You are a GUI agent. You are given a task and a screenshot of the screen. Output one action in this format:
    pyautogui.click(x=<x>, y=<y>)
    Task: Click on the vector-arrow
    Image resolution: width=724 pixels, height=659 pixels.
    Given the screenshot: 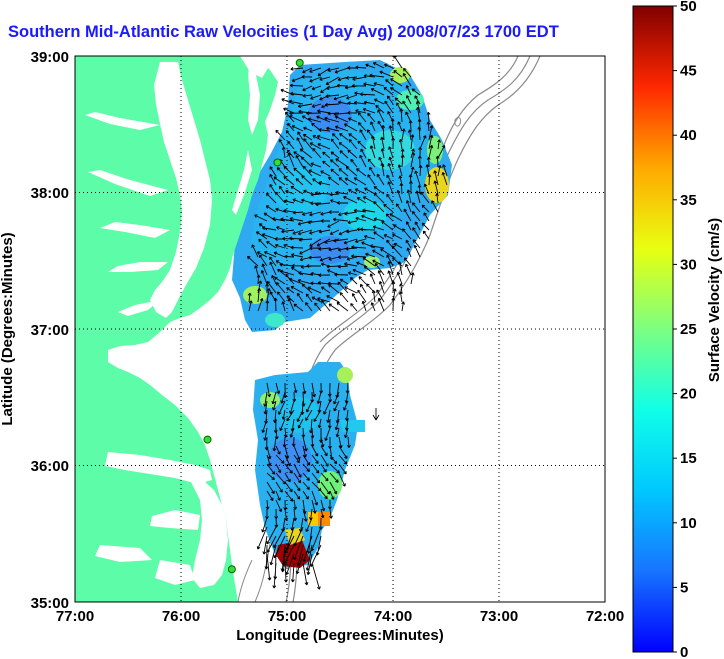 What is the action you would take?
    pyautogui.click(x=376, y=414)
    